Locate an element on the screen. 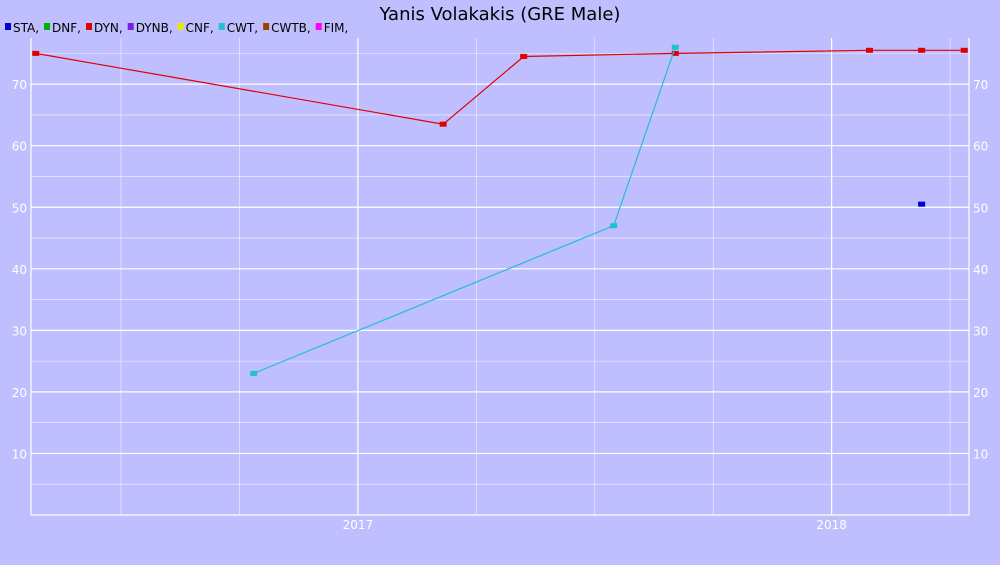  y-tick-label-right: 50 is located at coordinates (980, 208).